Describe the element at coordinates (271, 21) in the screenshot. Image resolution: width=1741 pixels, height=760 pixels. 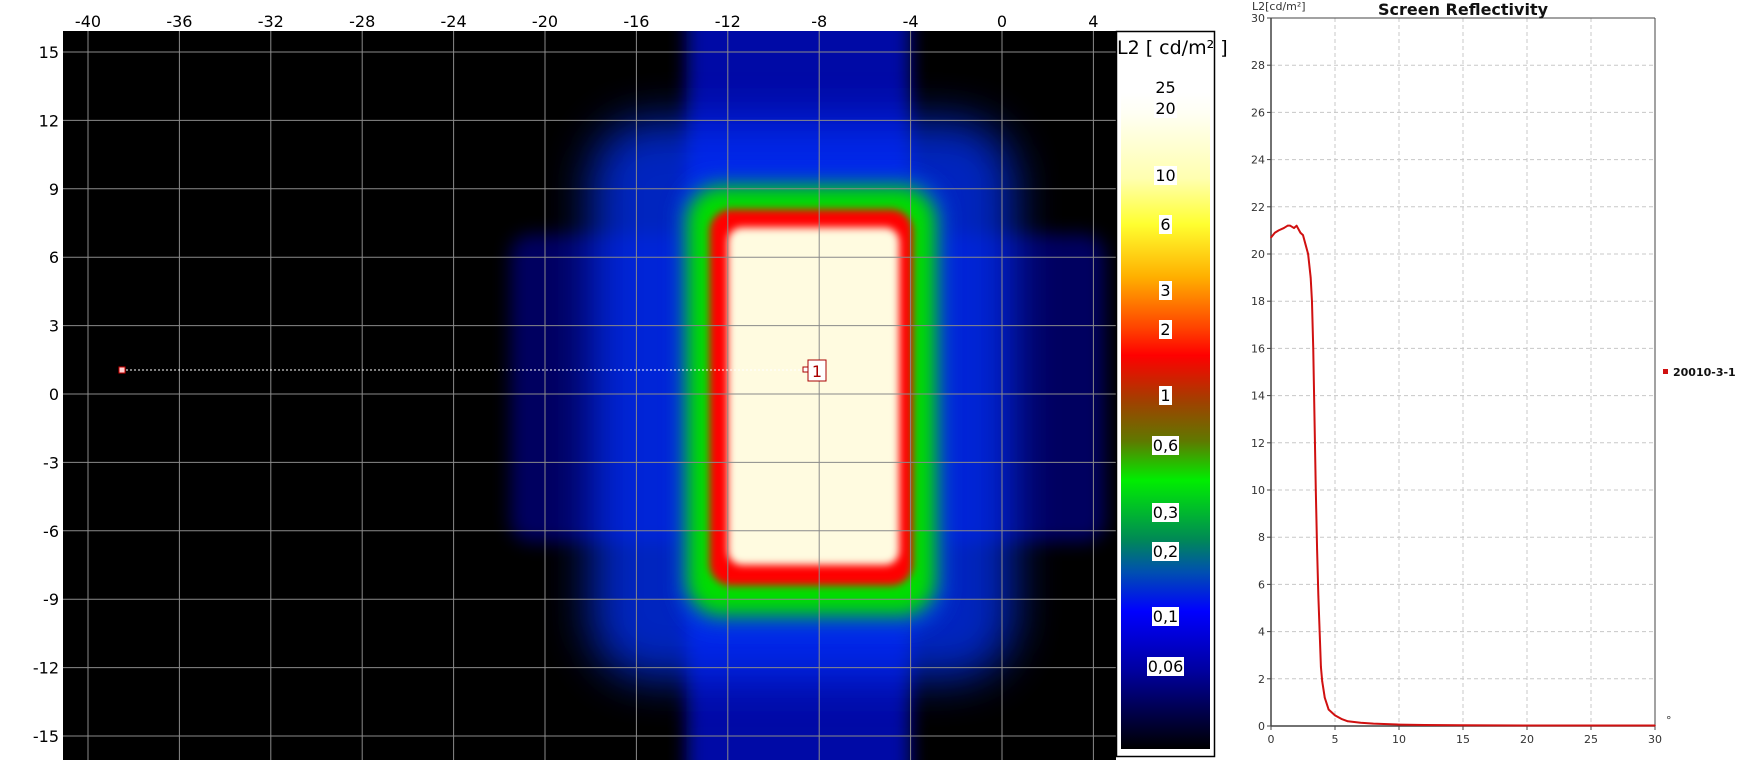
I see `heatmap-x-tick-label: -32` at that location.